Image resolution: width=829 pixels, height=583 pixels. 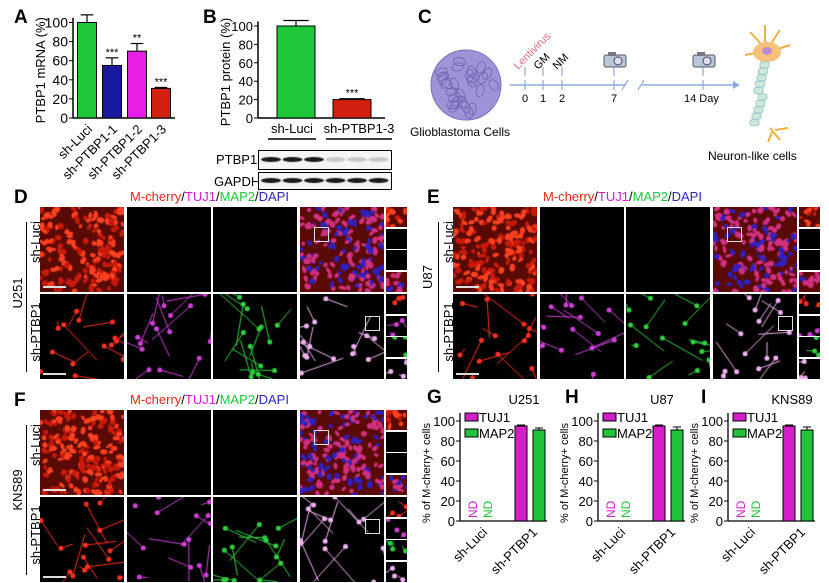 What do you see at coordinates (225, 72) in the screenshot?
I see `y-axis-label: PTBP1 protein (%)` at bounding box center [225, 72].